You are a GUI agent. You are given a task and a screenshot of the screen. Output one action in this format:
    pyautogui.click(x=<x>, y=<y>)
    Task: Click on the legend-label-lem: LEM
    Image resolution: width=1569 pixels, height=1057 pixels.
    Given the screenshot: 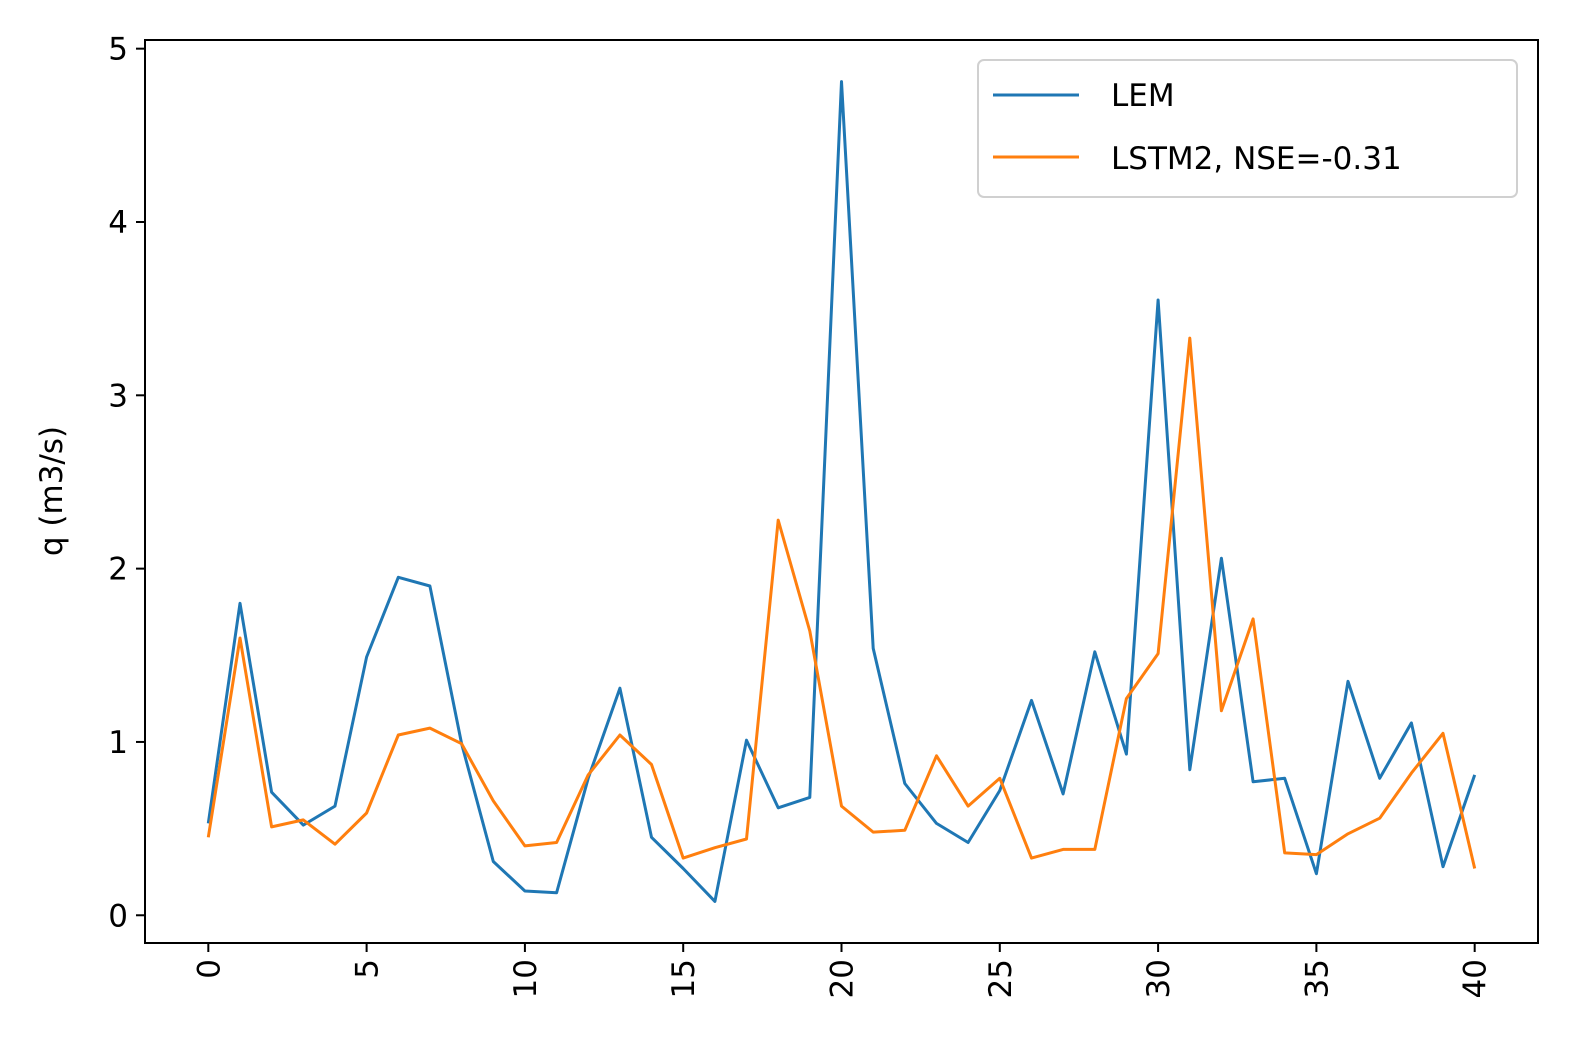 What is the action you would take?
    pyautogui.click(x=1143, y=96)
    